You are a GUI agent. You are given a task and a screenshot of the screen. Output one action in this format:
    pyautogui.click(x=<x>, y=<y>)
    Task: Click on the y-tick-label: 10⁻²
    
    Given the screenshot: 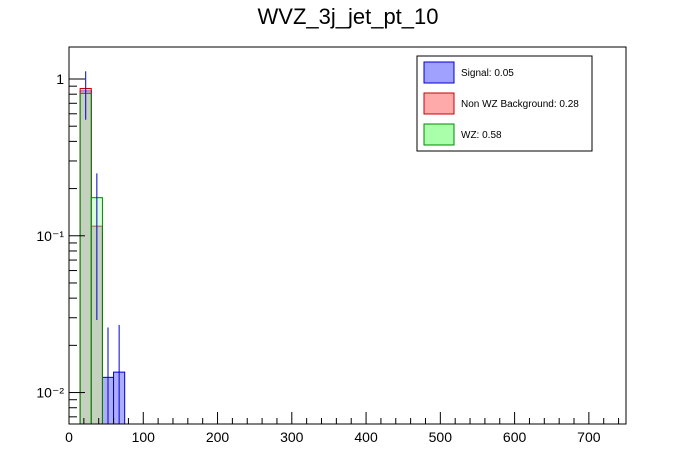 What is the action you would take?
    pyautogui.click(x=50, y=393)
    